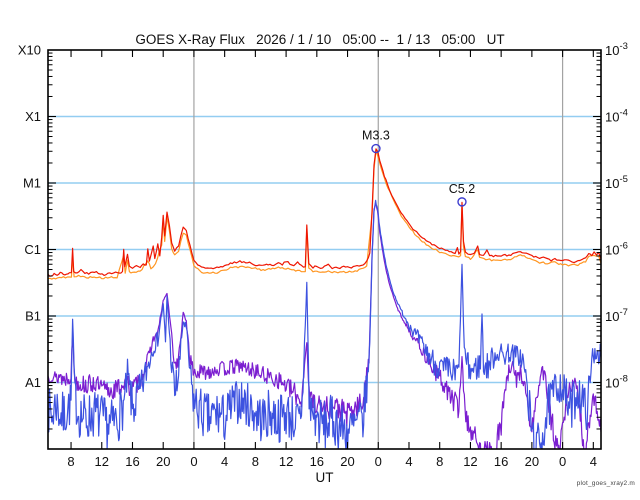 This screenshot has width=640, height=500. Describe the element at coordinates (324, 477) in the screenshot. I see `x-axis-label: UT` at that location.